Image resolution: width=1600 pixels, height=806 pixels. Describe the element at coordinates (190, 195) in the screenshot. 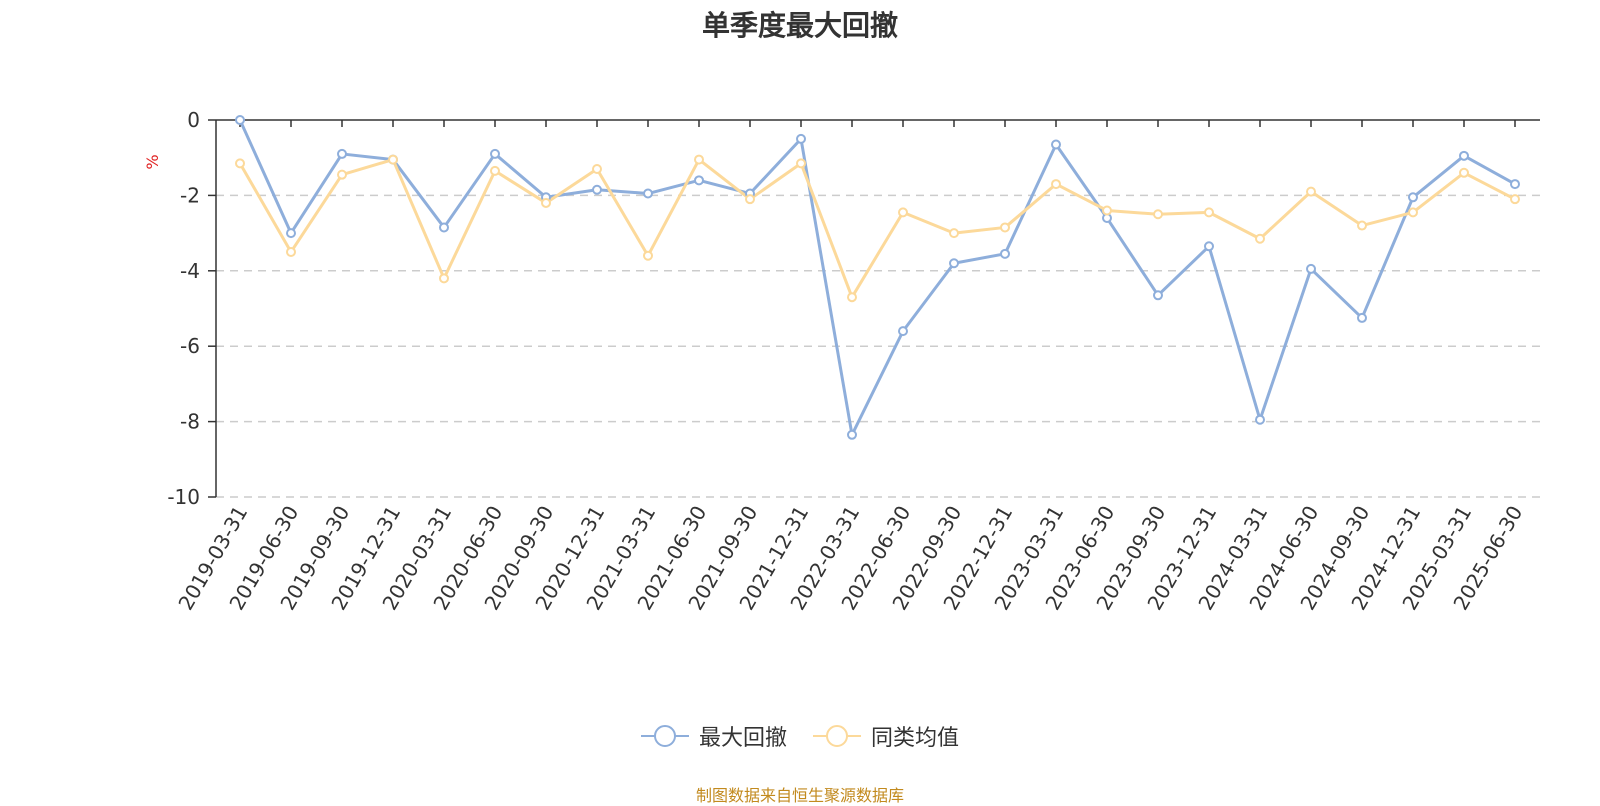

I see `y-tick-label: -2` at that location.